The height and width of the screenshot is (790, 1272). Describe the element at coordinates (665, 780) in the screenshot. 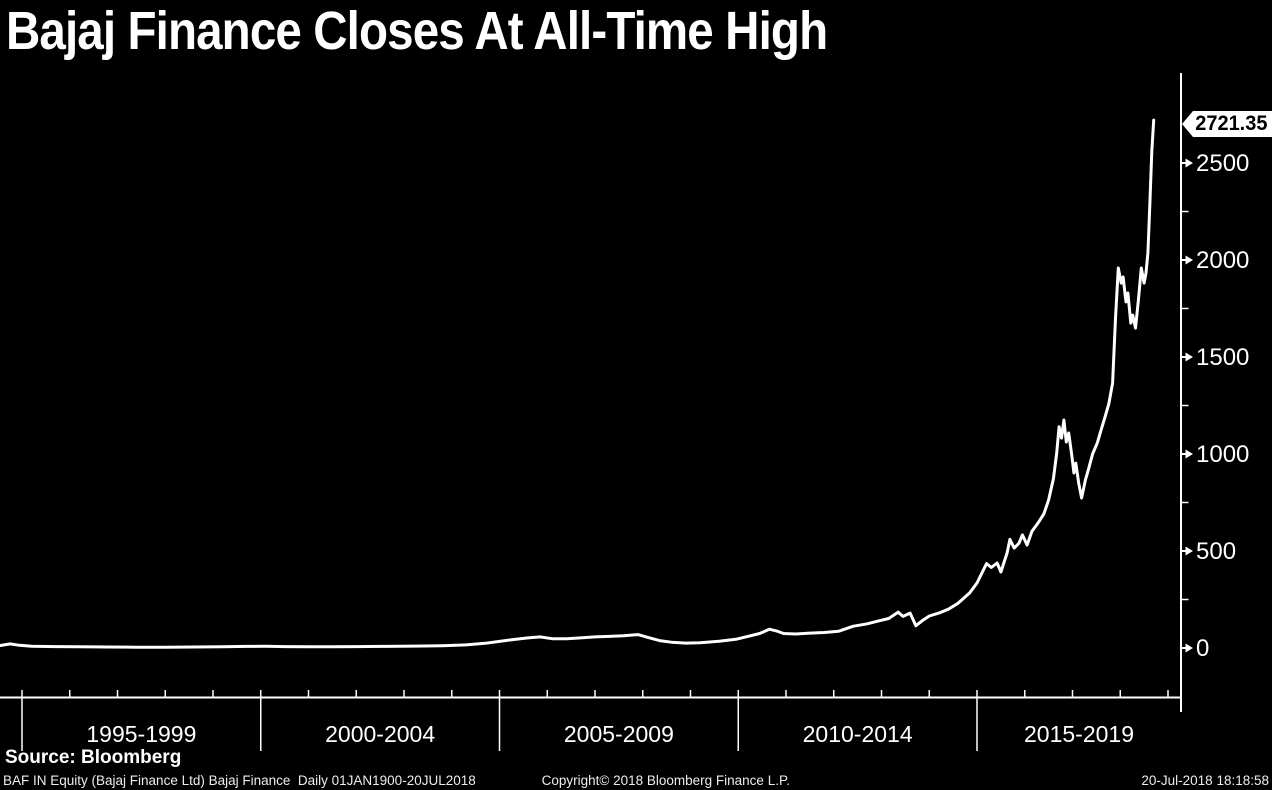

I see `copyright-notice: Copyright© 2018 Bloomberg Finance L.P.` at that location.